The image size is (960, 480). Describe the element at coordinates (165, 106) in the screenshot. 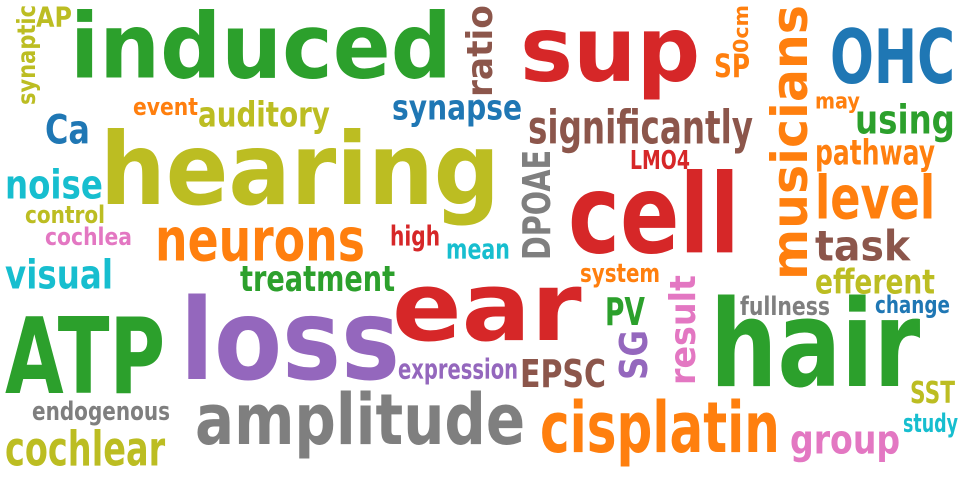

I see `word-event: event` at that location.